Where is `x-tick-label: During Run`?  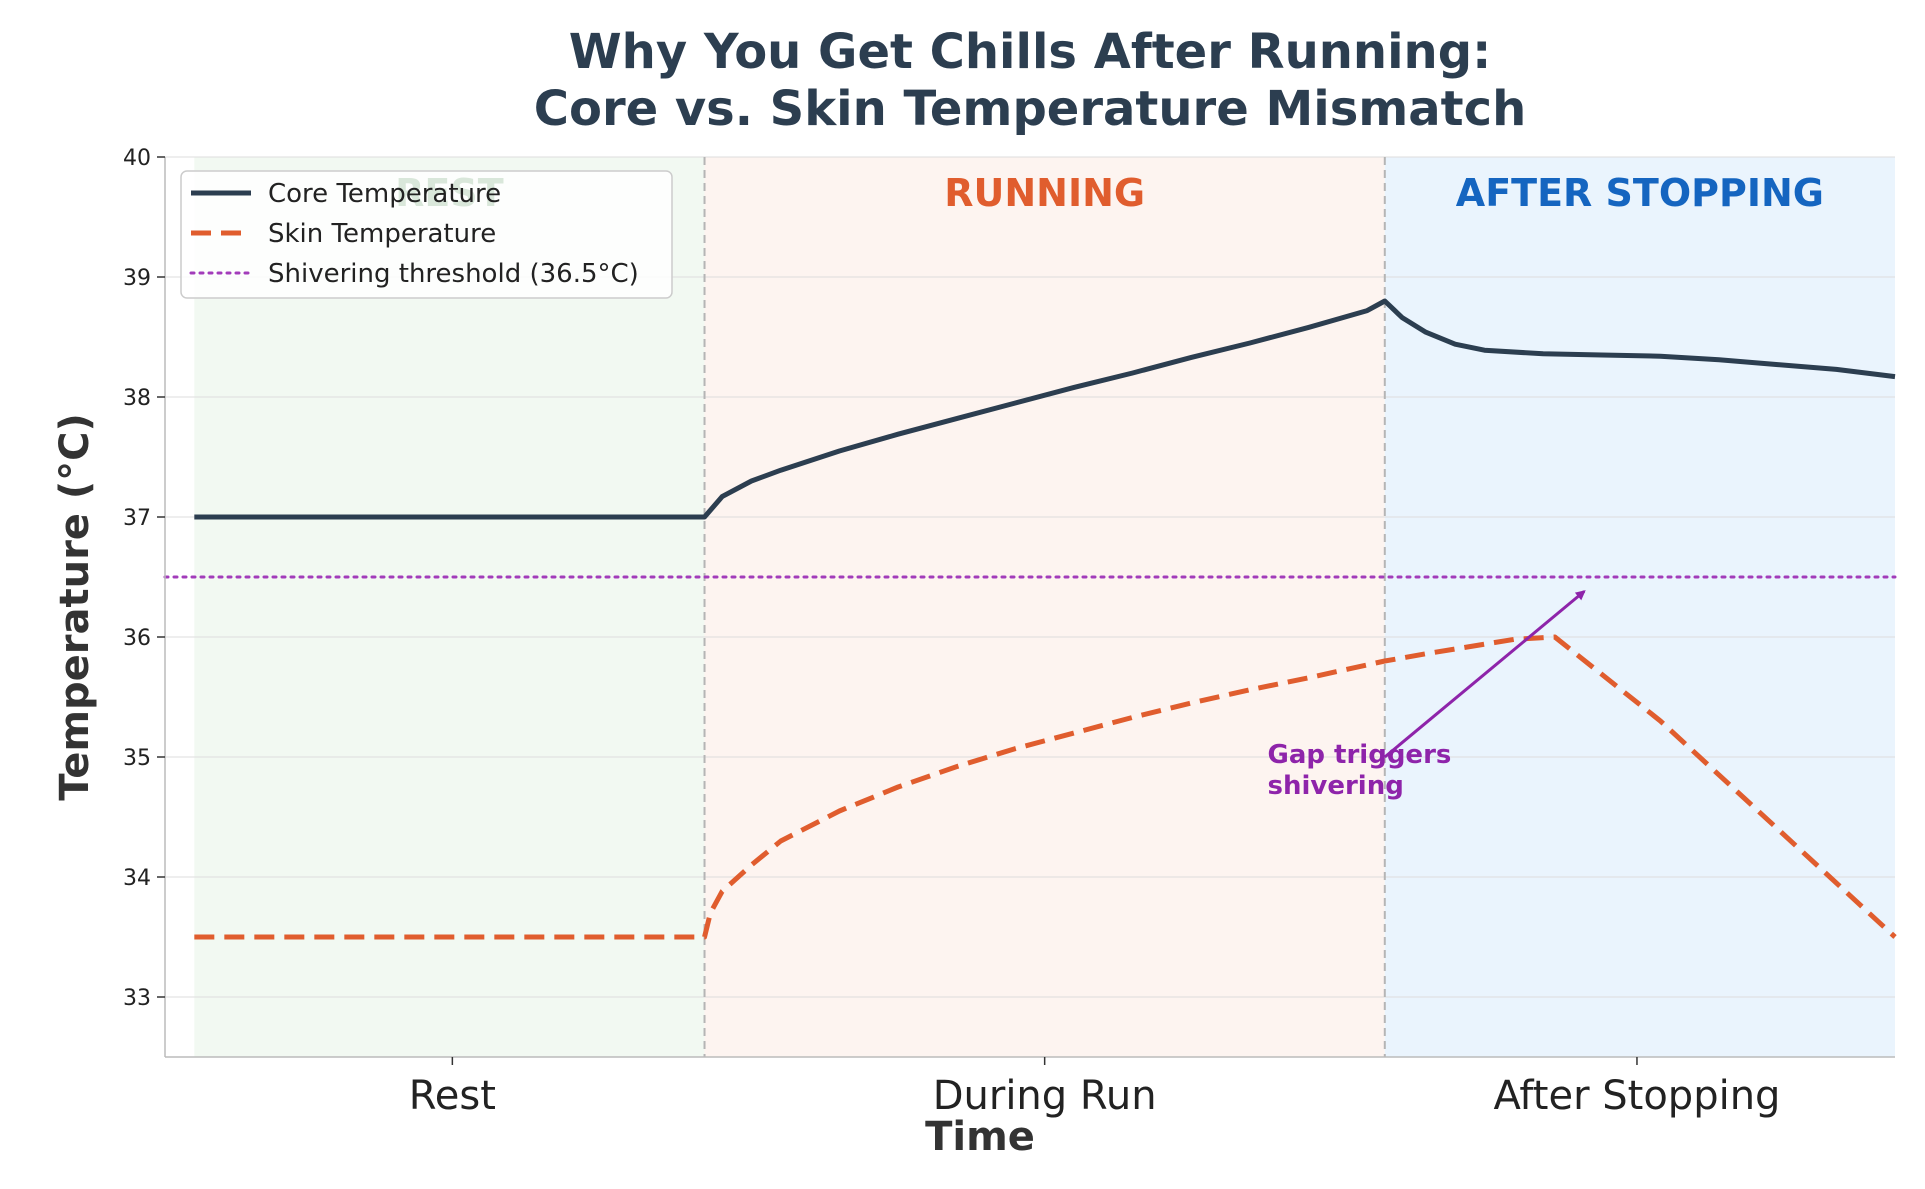
x-tick-label: During Run is located at coordinates (1045, 1096).